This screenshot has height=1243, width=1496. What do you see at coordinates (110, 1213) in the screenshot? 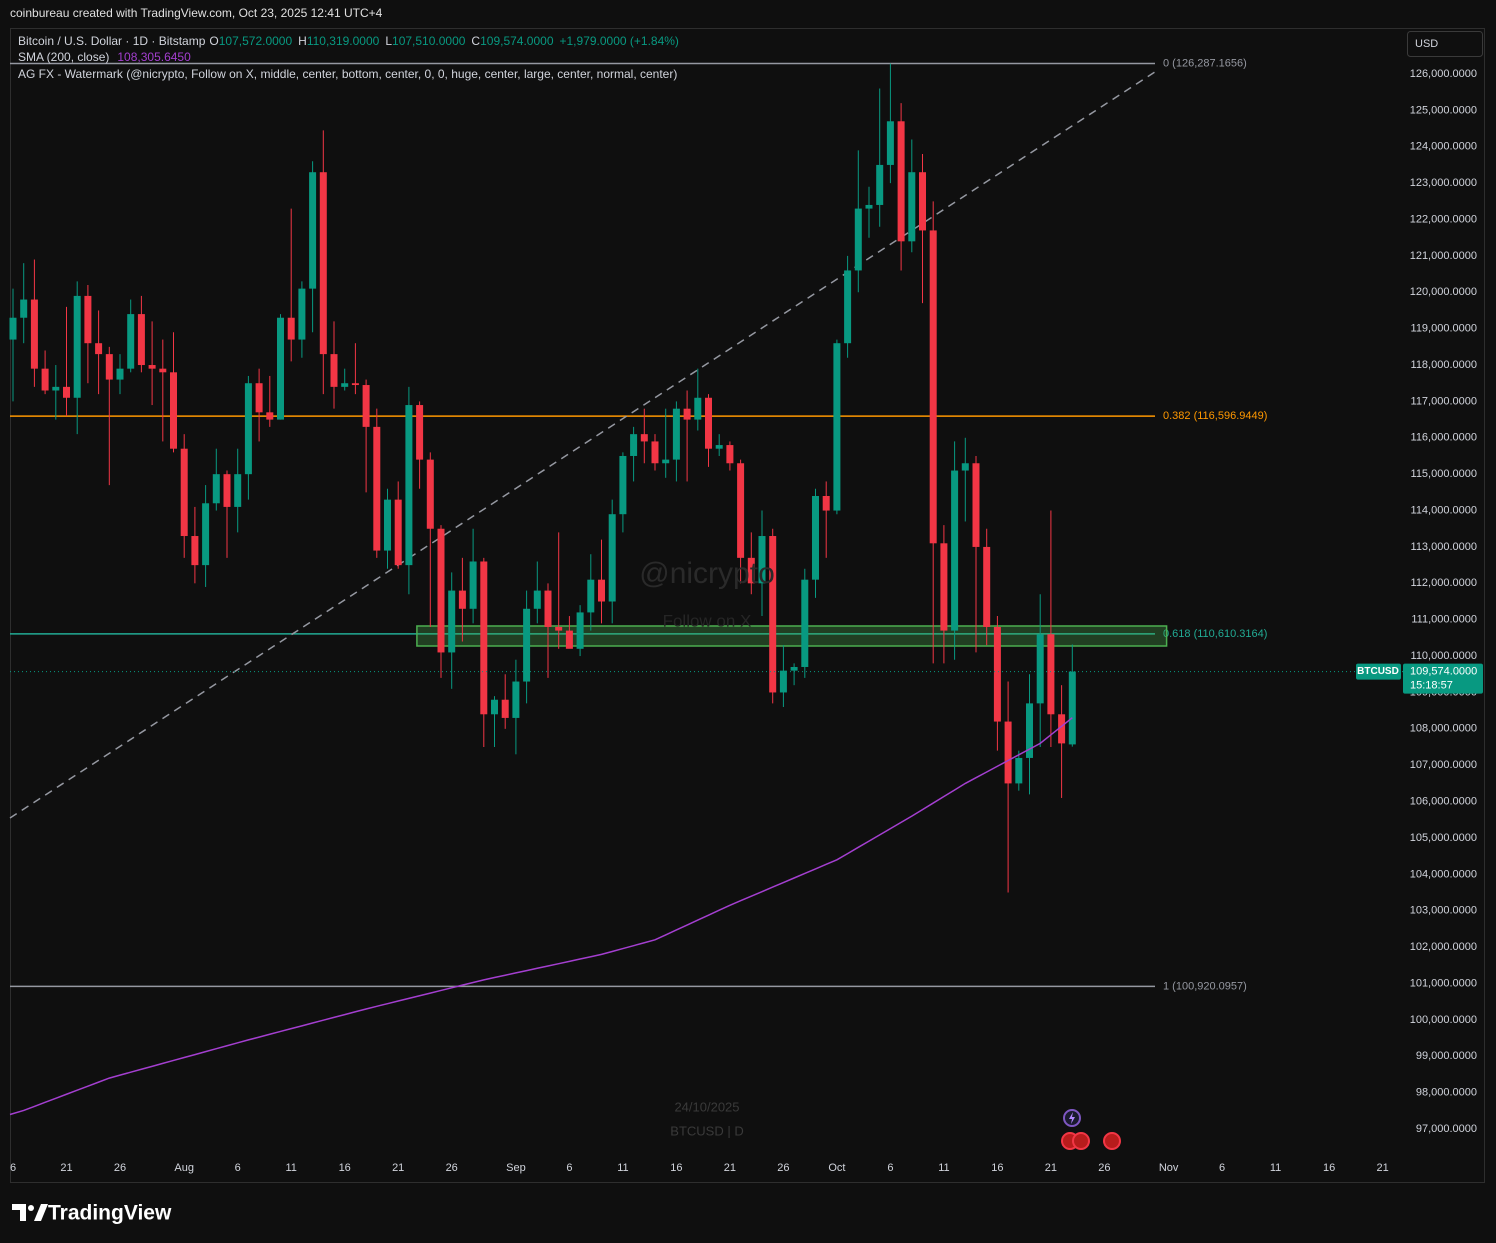
I see `brand: TradingView` at bounding box center [110, 1213].